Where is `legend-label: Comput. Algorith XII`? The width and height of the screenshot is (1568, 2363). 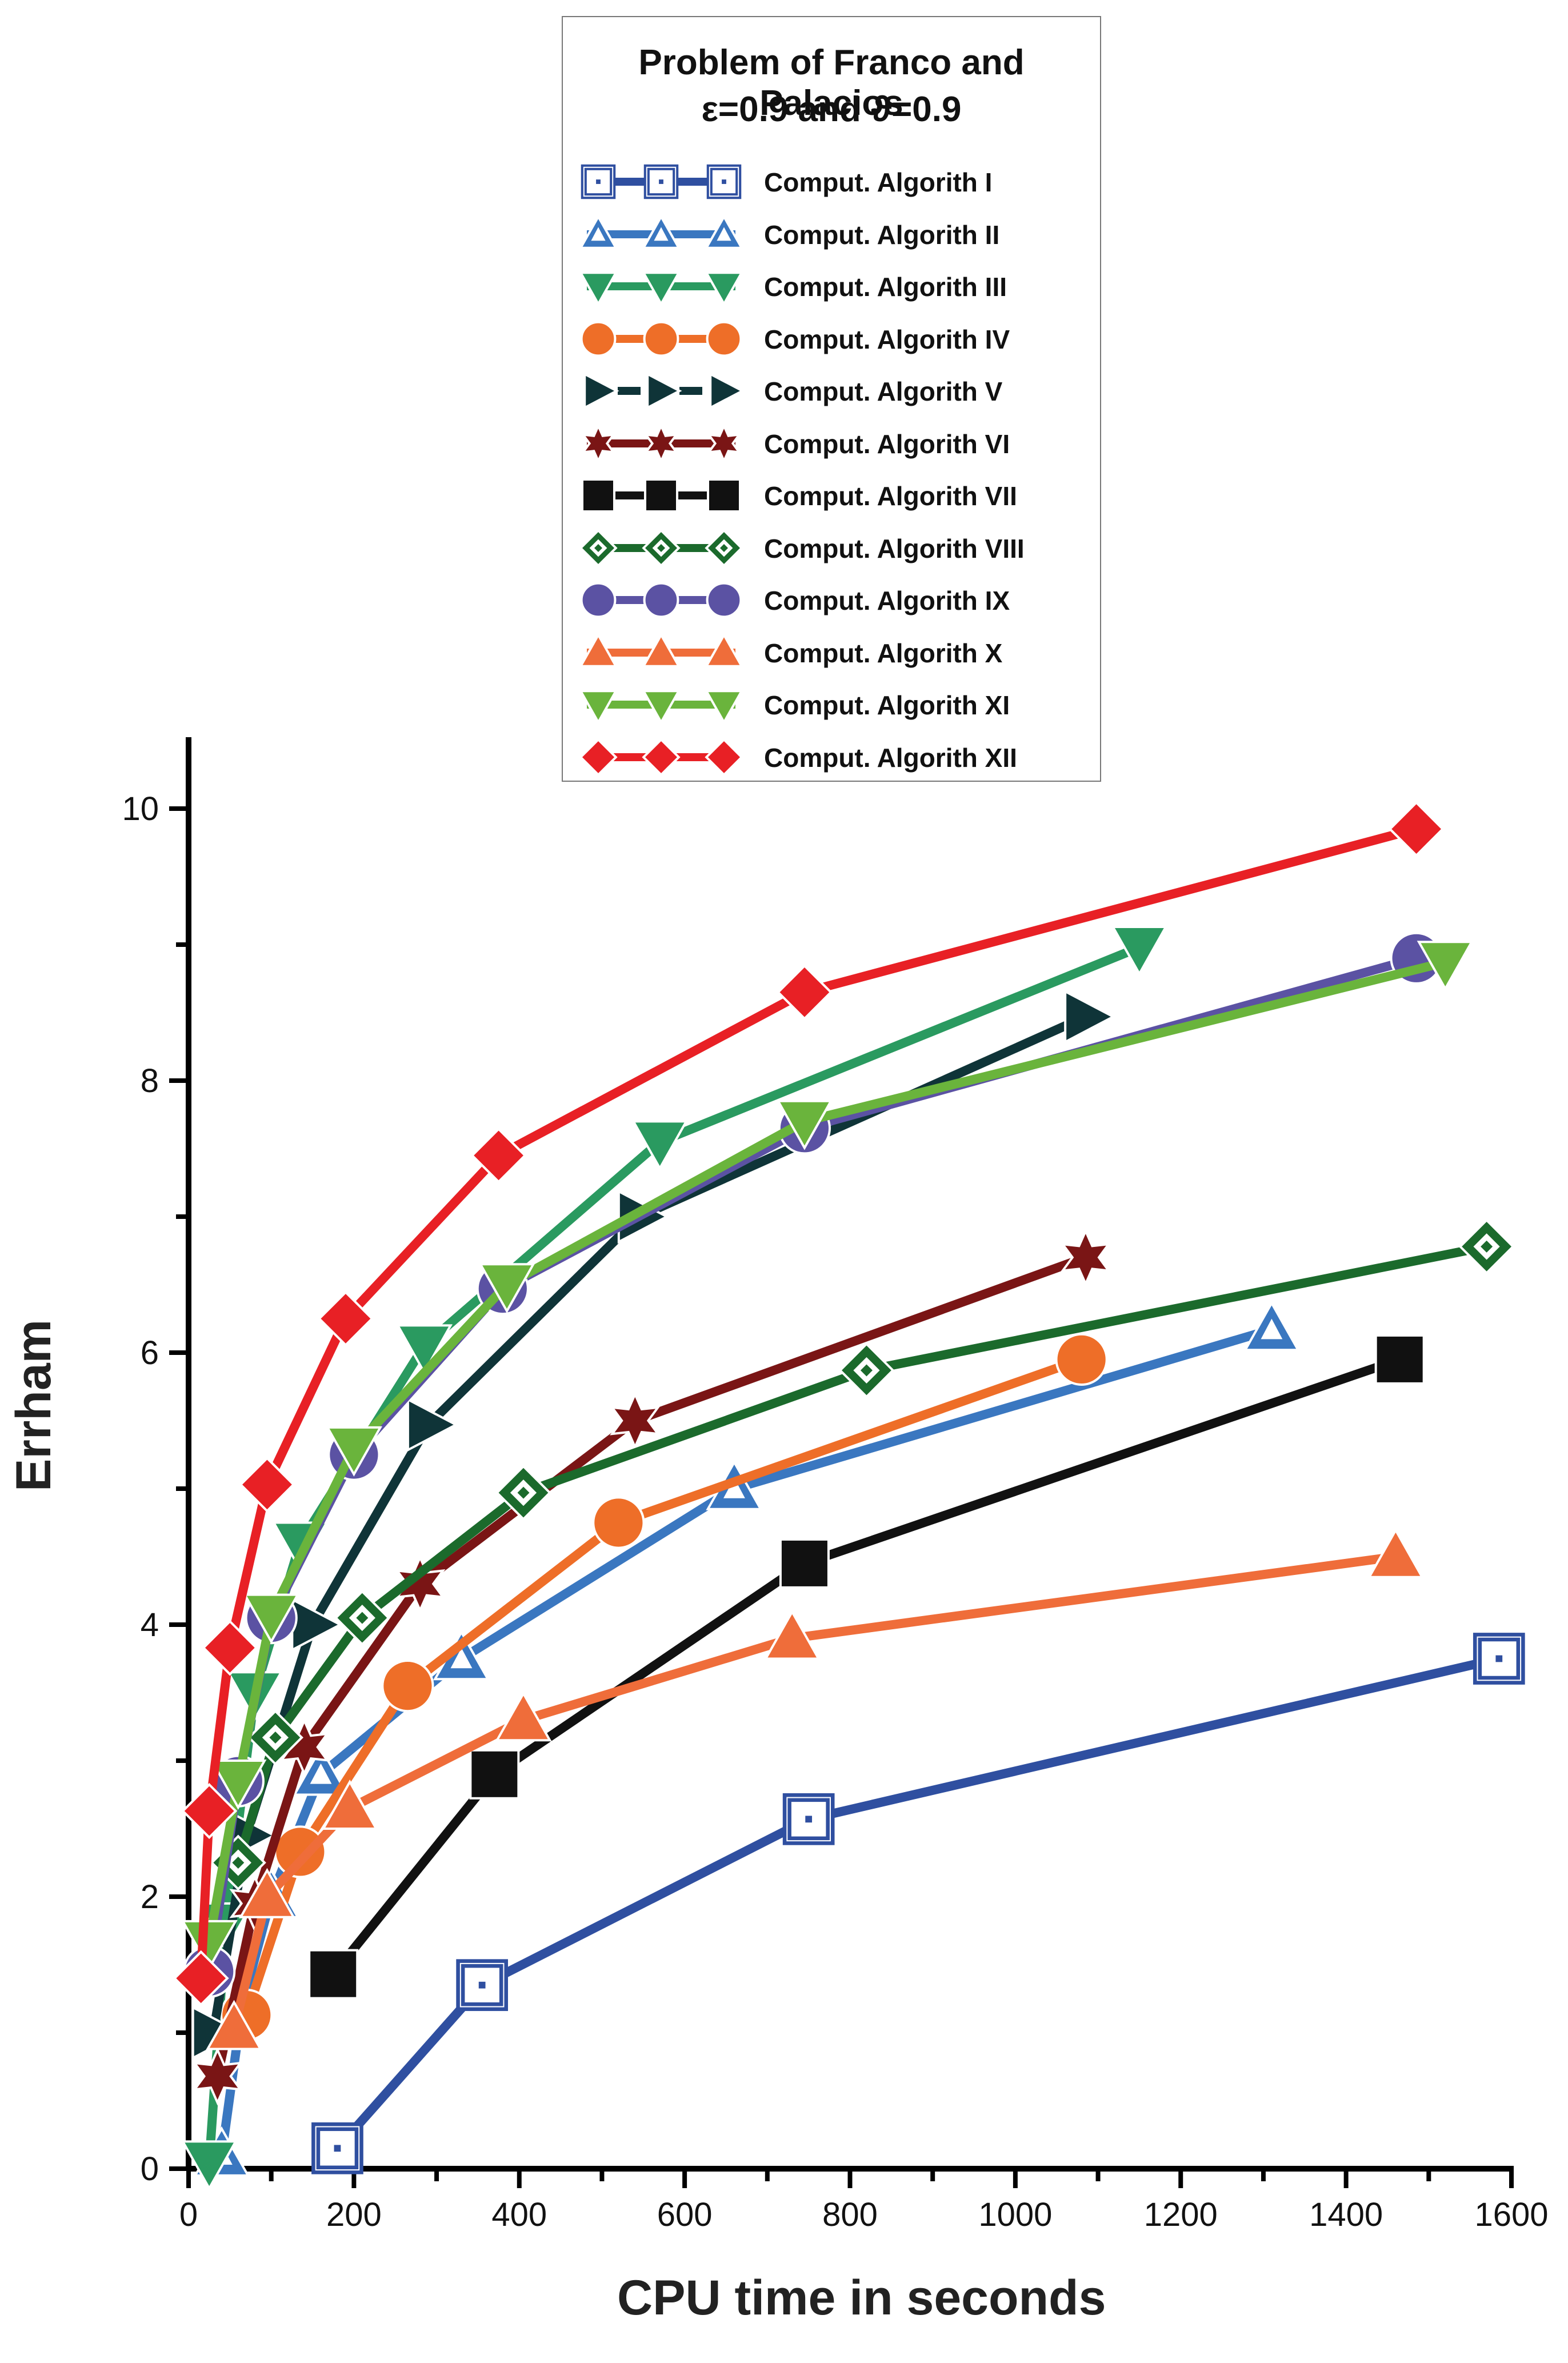
legend-label: Comput. Algorith XII is located at coordinates (890, 757).